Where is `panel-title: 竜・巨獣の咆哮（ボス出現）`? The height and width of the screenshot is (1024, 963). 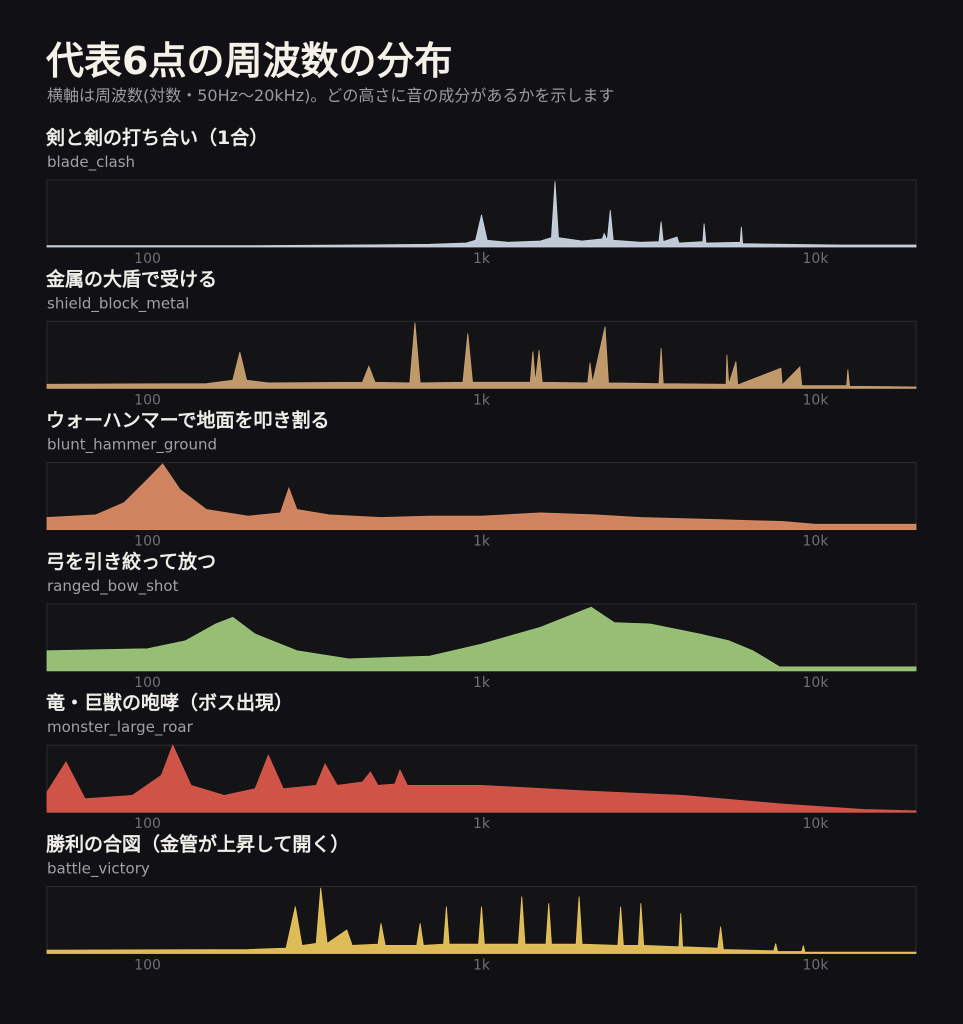
panel-title: 竜・巨獣の咆哮（ボス出現） is located at coordinates (169, 702).